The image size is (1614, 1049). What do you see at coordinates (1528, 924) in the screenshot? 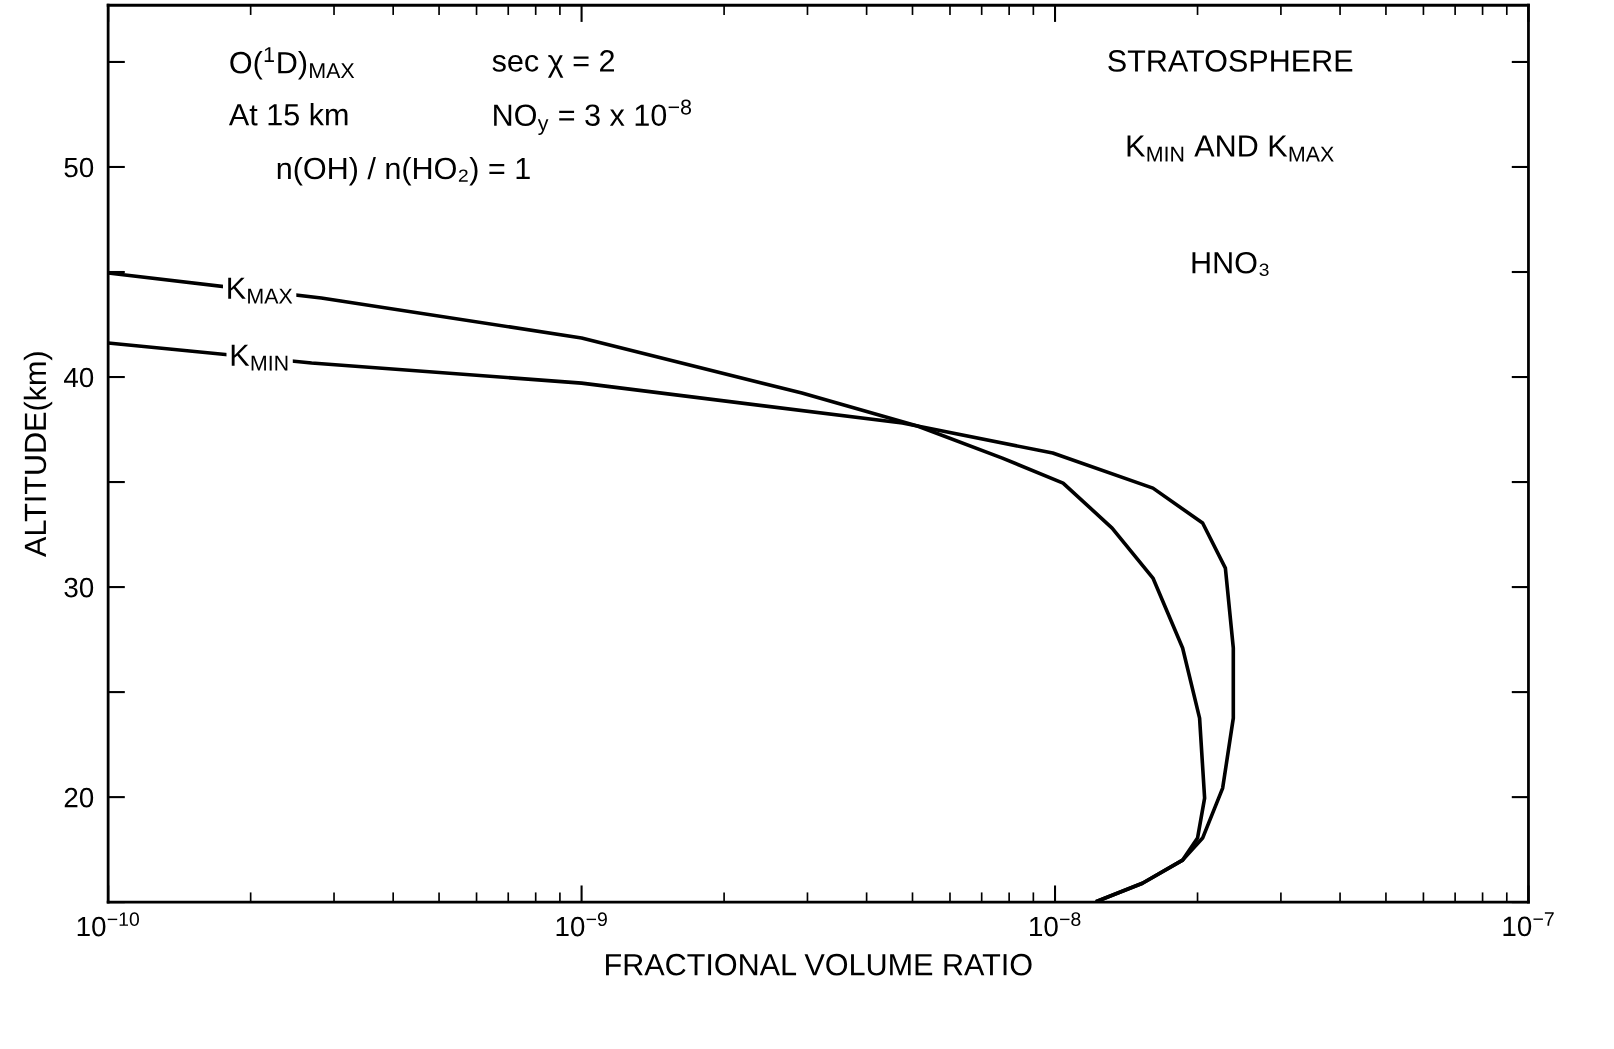
I see `x-tick-label: 10$^{−7}$` at bounding box center [1528, 924].